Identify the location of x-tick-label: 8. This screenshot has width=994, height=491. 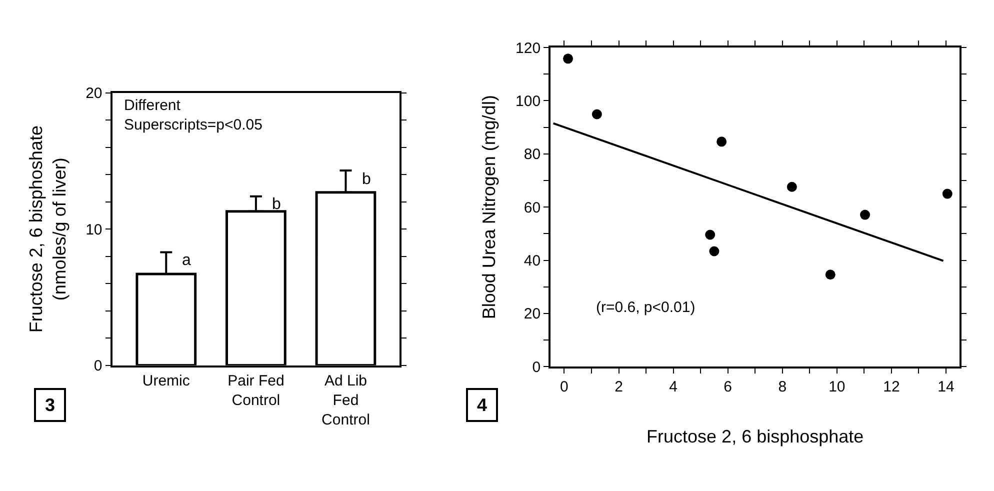
(782, 387).